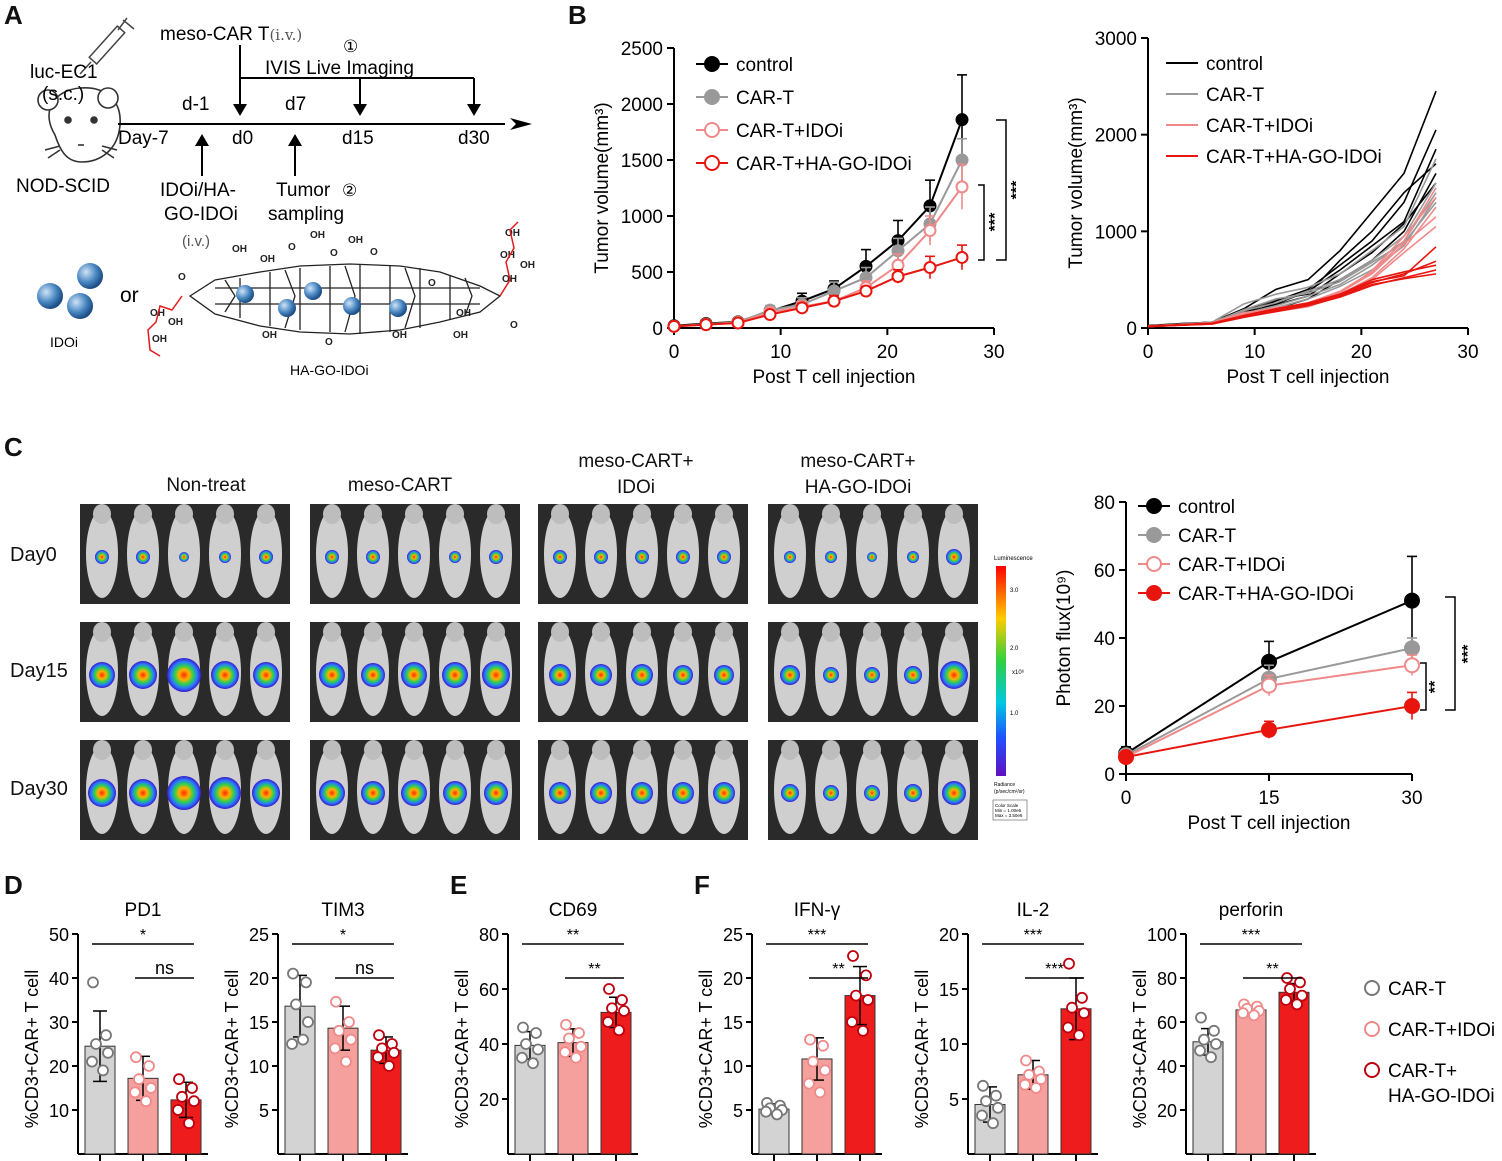 The width and height of the screenshot is (1502, 1161). What do you see at coordinates (1235, 95) in the screenshot?
I see `legend-label: CAR-T` at bounding box center [1235, 95].